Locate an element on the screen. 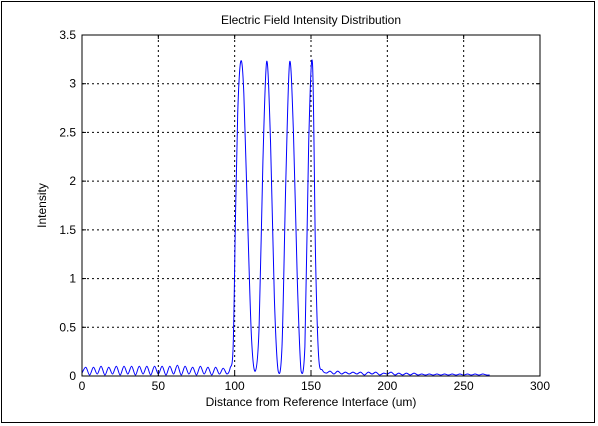 The image size is (598, 426). y-tick-label: 2.5 is located at coordinates (67, 132).